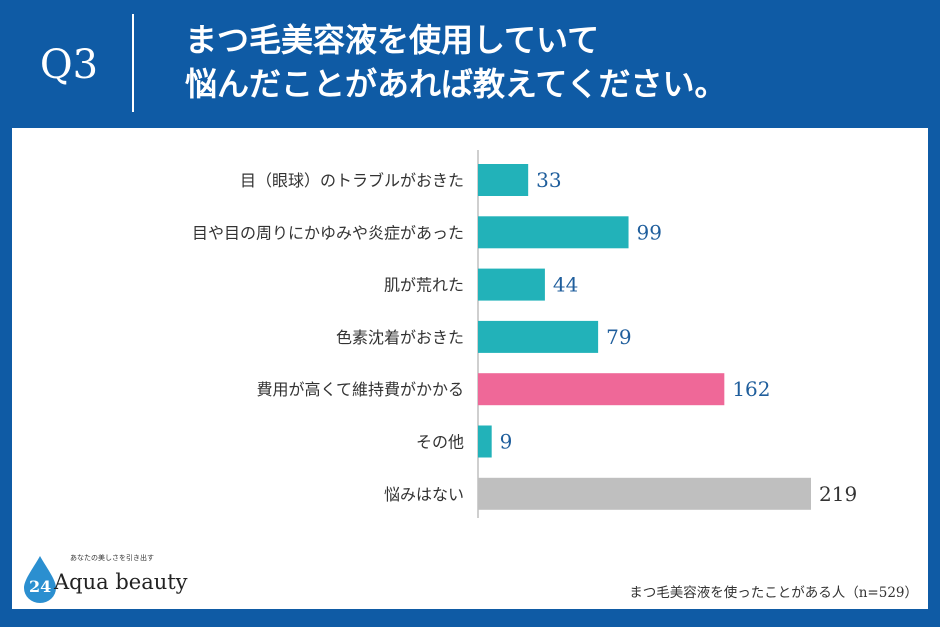 The image size is (940, 627). I want to click on value-label-0: 33, so click(548, 180).